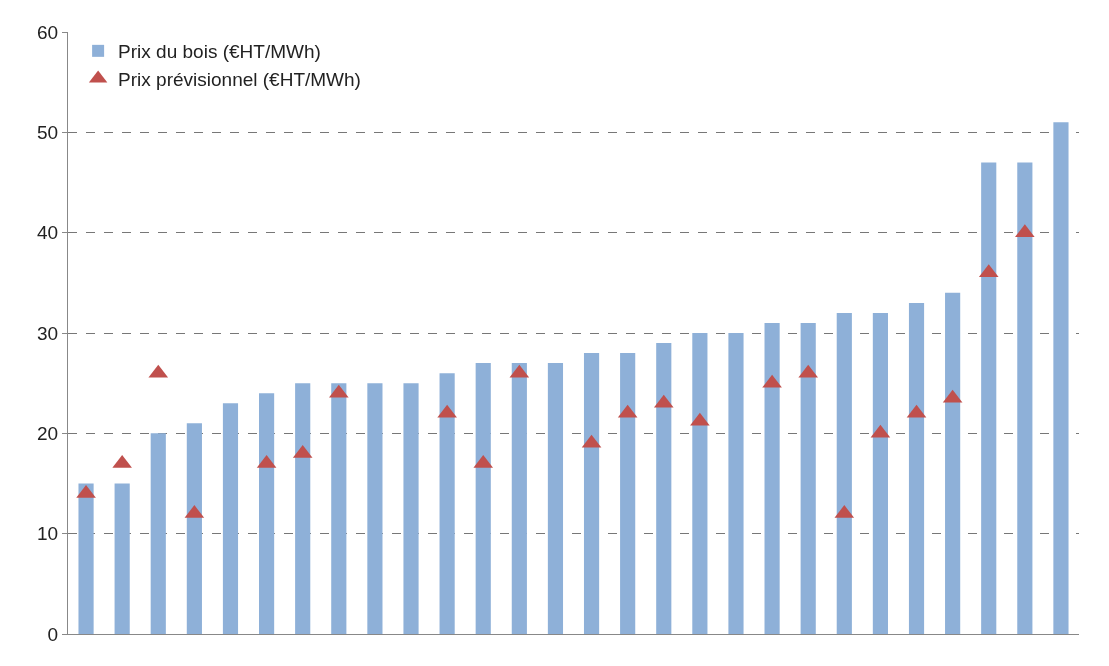  What do you see at coordinates (48, 233) in the screenshot?
I see `y-tick-label: 40` at bounding box center [48, 233].